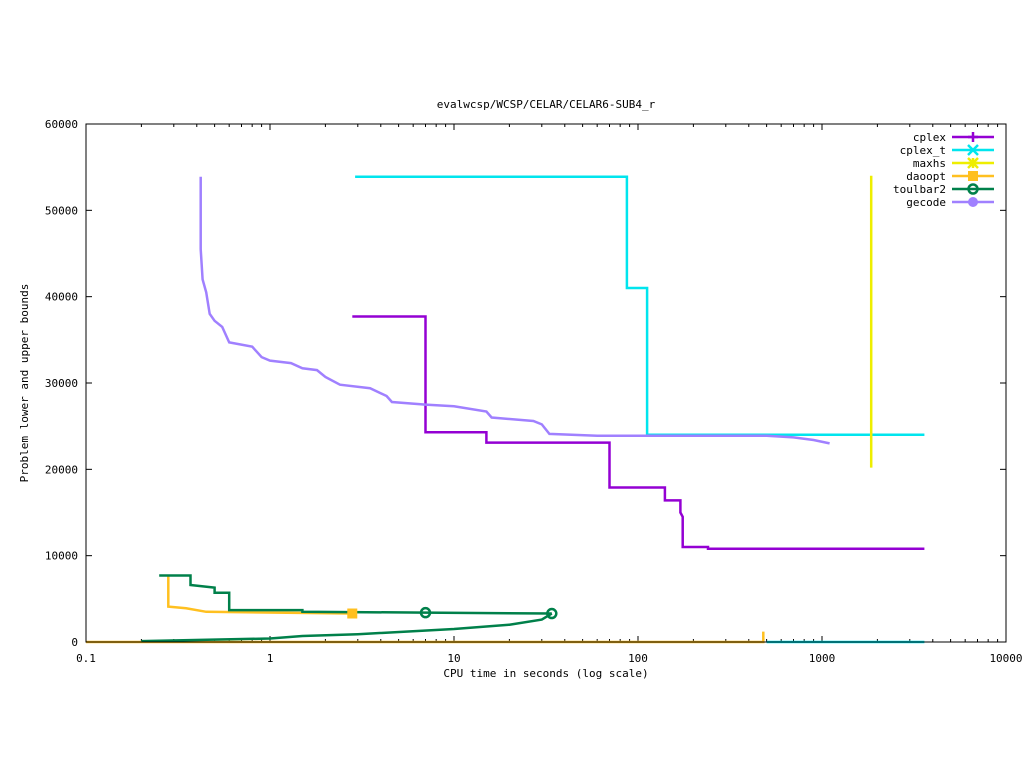 The width and height of the screenshot is (1024, 772). I want to click on y-tick-label: 20000, so click(61, 469).